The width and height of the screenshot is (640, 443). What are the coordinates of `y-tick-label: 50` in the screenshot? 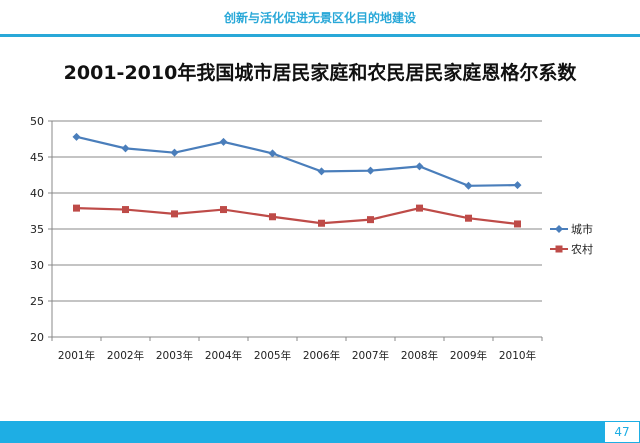 It's located at (37, 121).